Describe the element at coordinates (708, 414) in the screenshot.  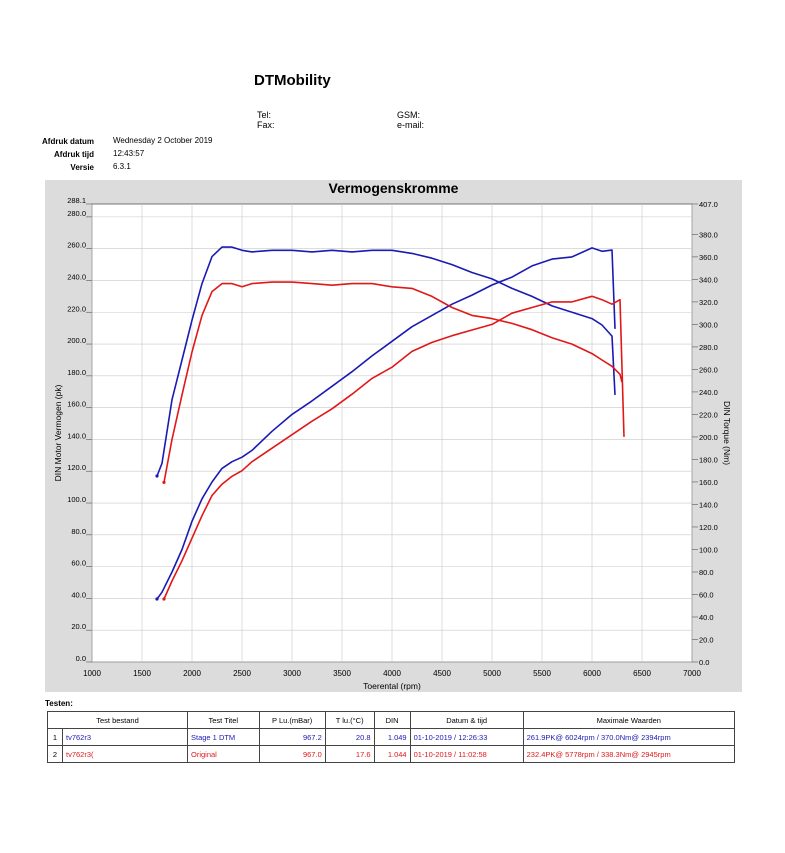
I see `y2-tick-label: 220.0` at that location.